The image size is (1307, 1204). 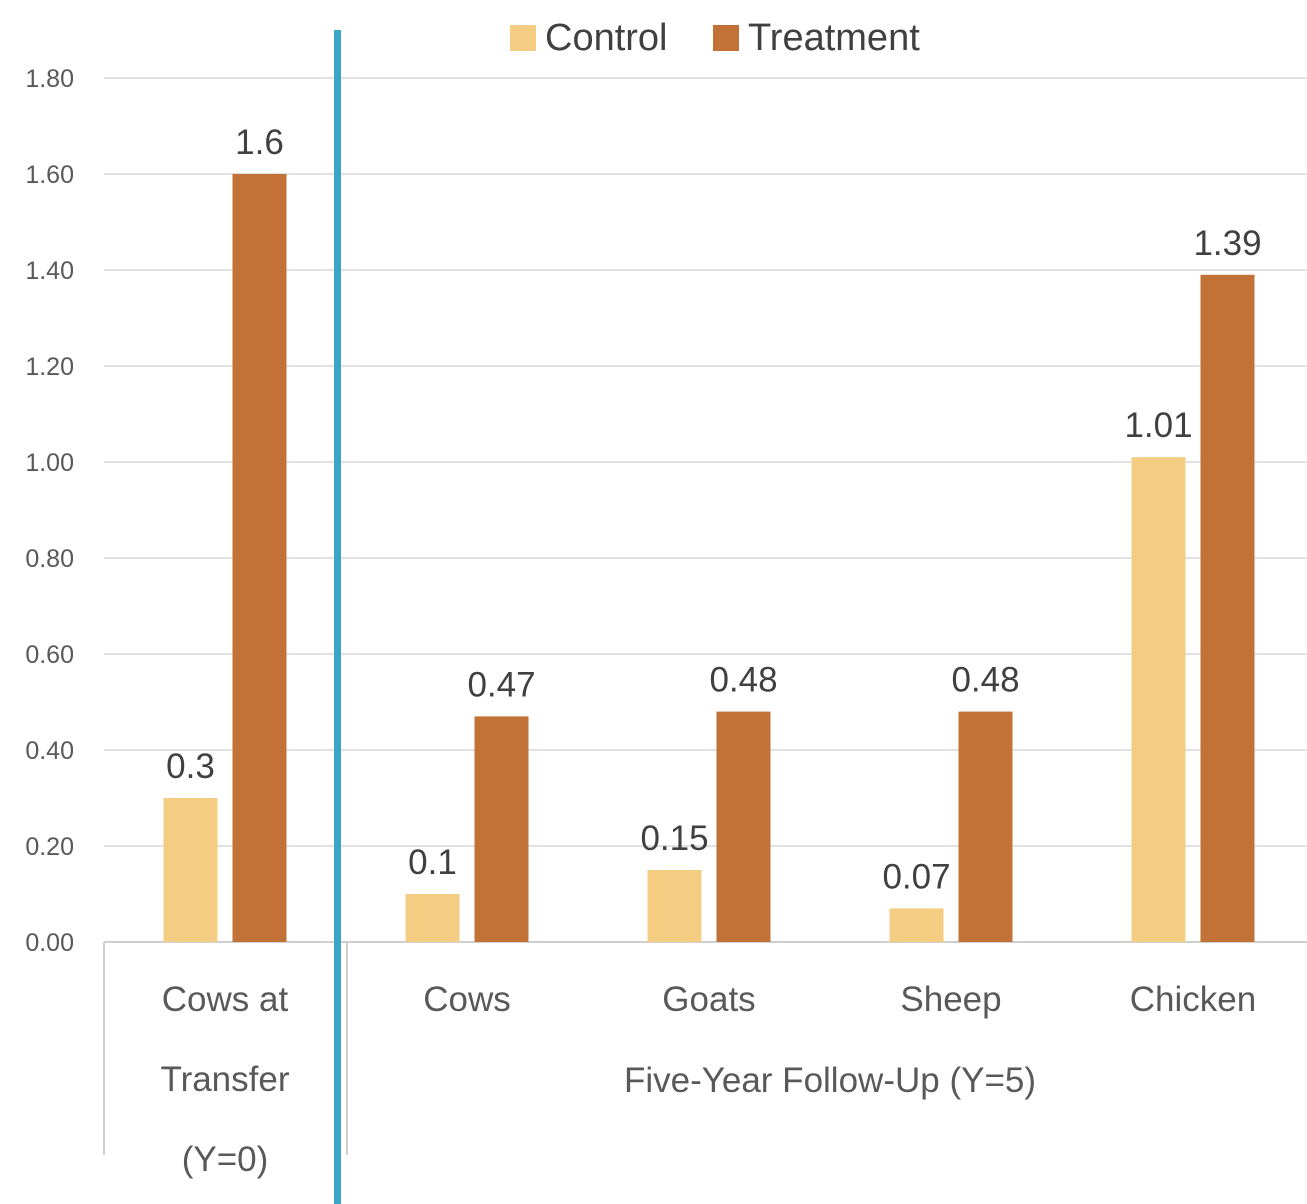 I want to click on data-label: 0.47, so click(x=501, y=684).